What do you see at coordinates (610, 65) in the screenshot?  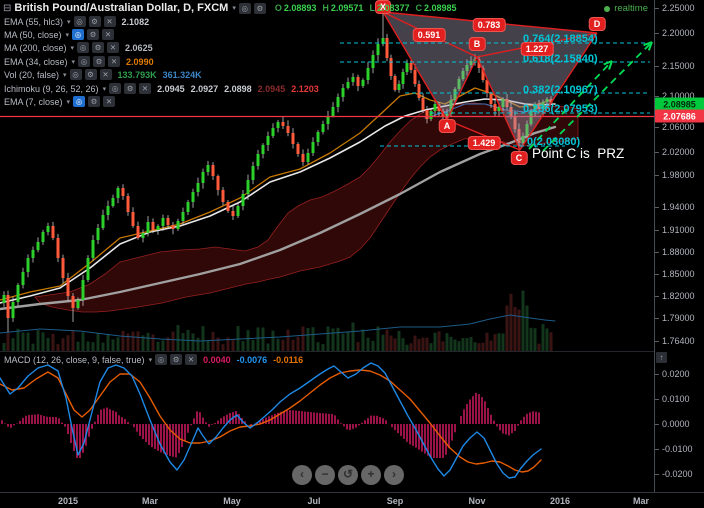 I see `arrowhead-icon` at bounding box center [610, 65].